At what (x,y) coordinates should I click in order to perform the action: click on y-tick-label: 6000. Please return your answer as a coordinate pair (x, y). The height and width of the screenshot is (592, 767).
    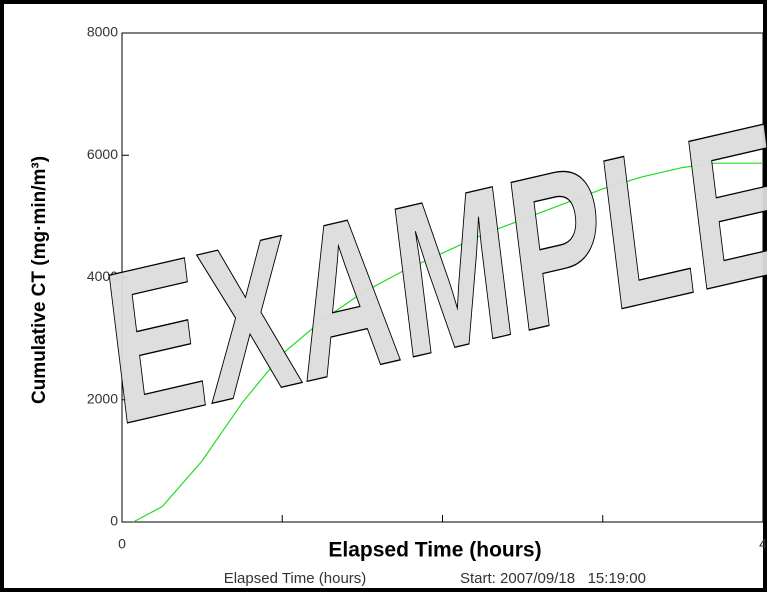
    Looking at the image, I should click on (102, 154).